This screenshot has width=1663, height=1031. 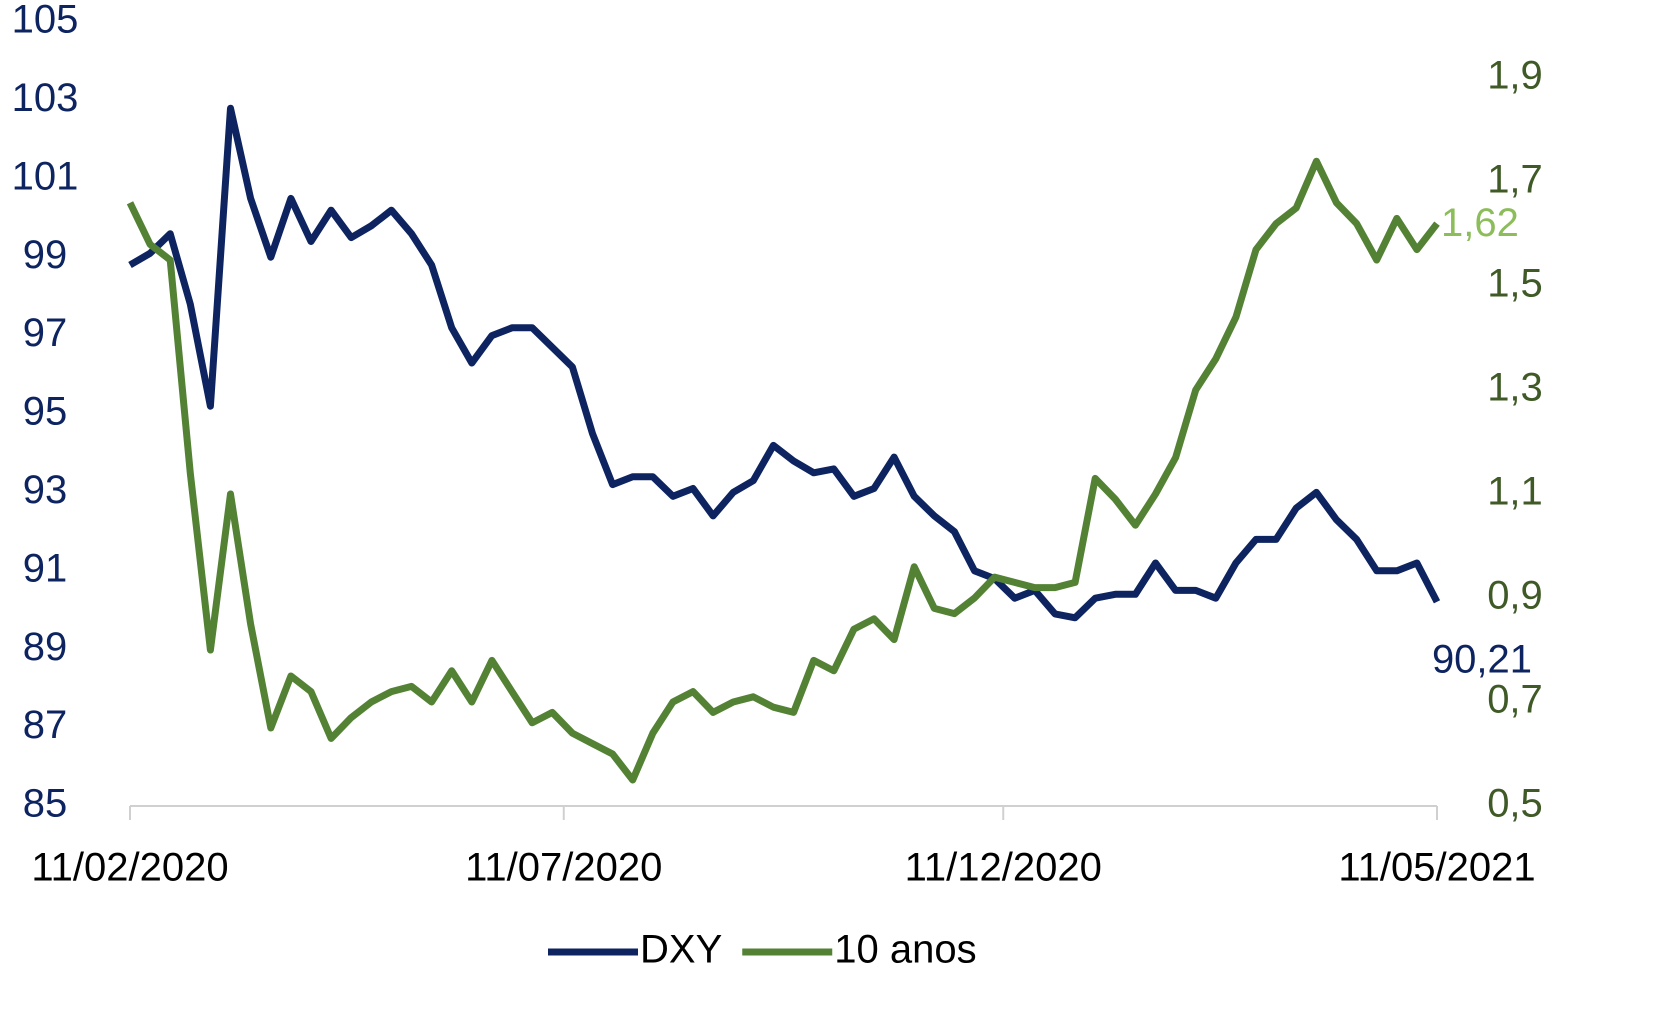 What do you see at coordinates (1515, 700) in the screenshot?
I see `y2-tick-label: 0,7` at bounding box center [1515, 700].